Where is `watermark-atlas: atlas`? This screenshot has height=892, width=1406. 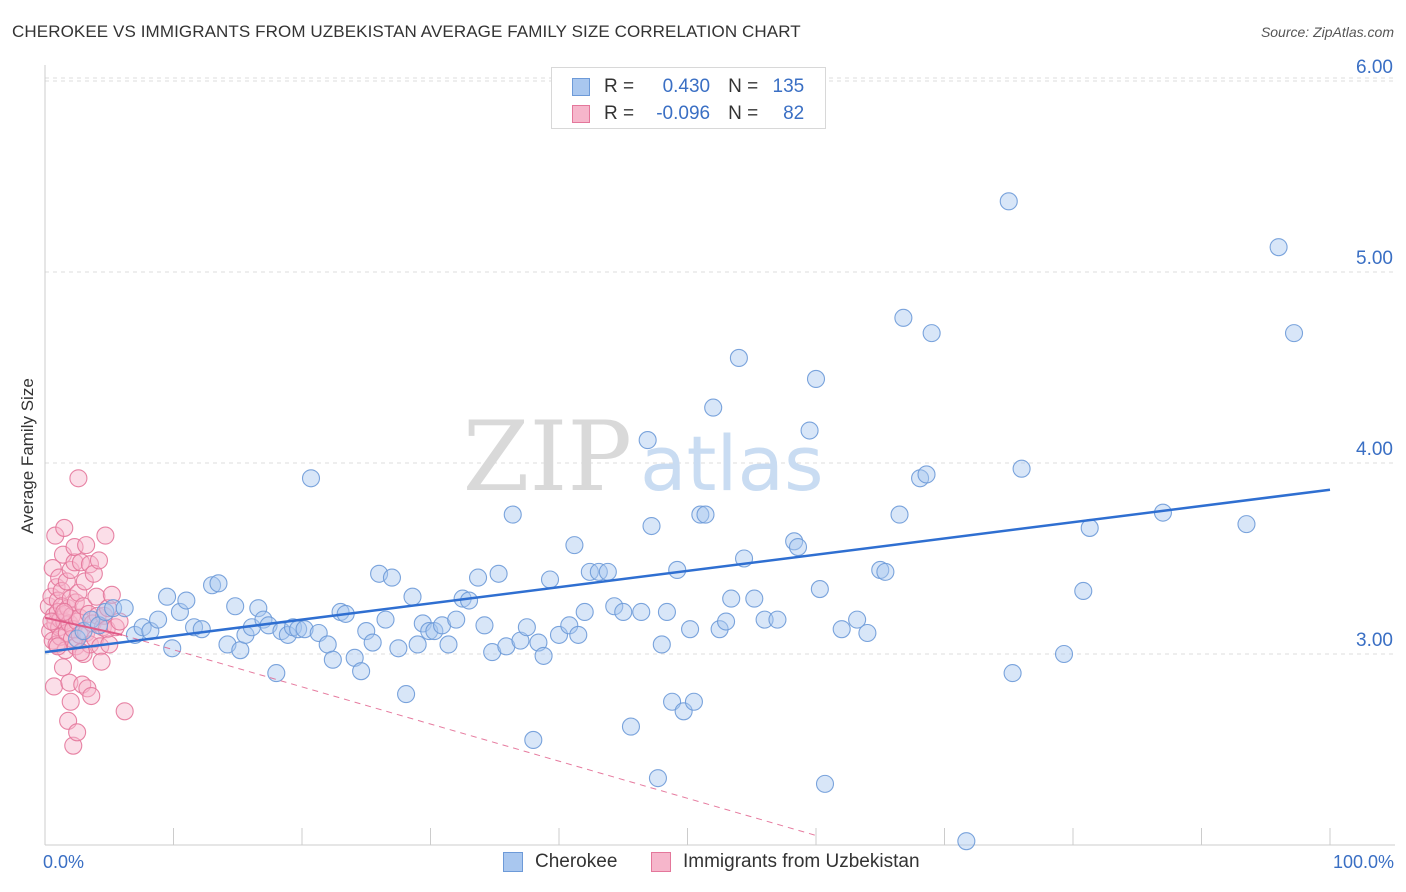
watermark-atlas: atlas is located at coordinates (732, 463).